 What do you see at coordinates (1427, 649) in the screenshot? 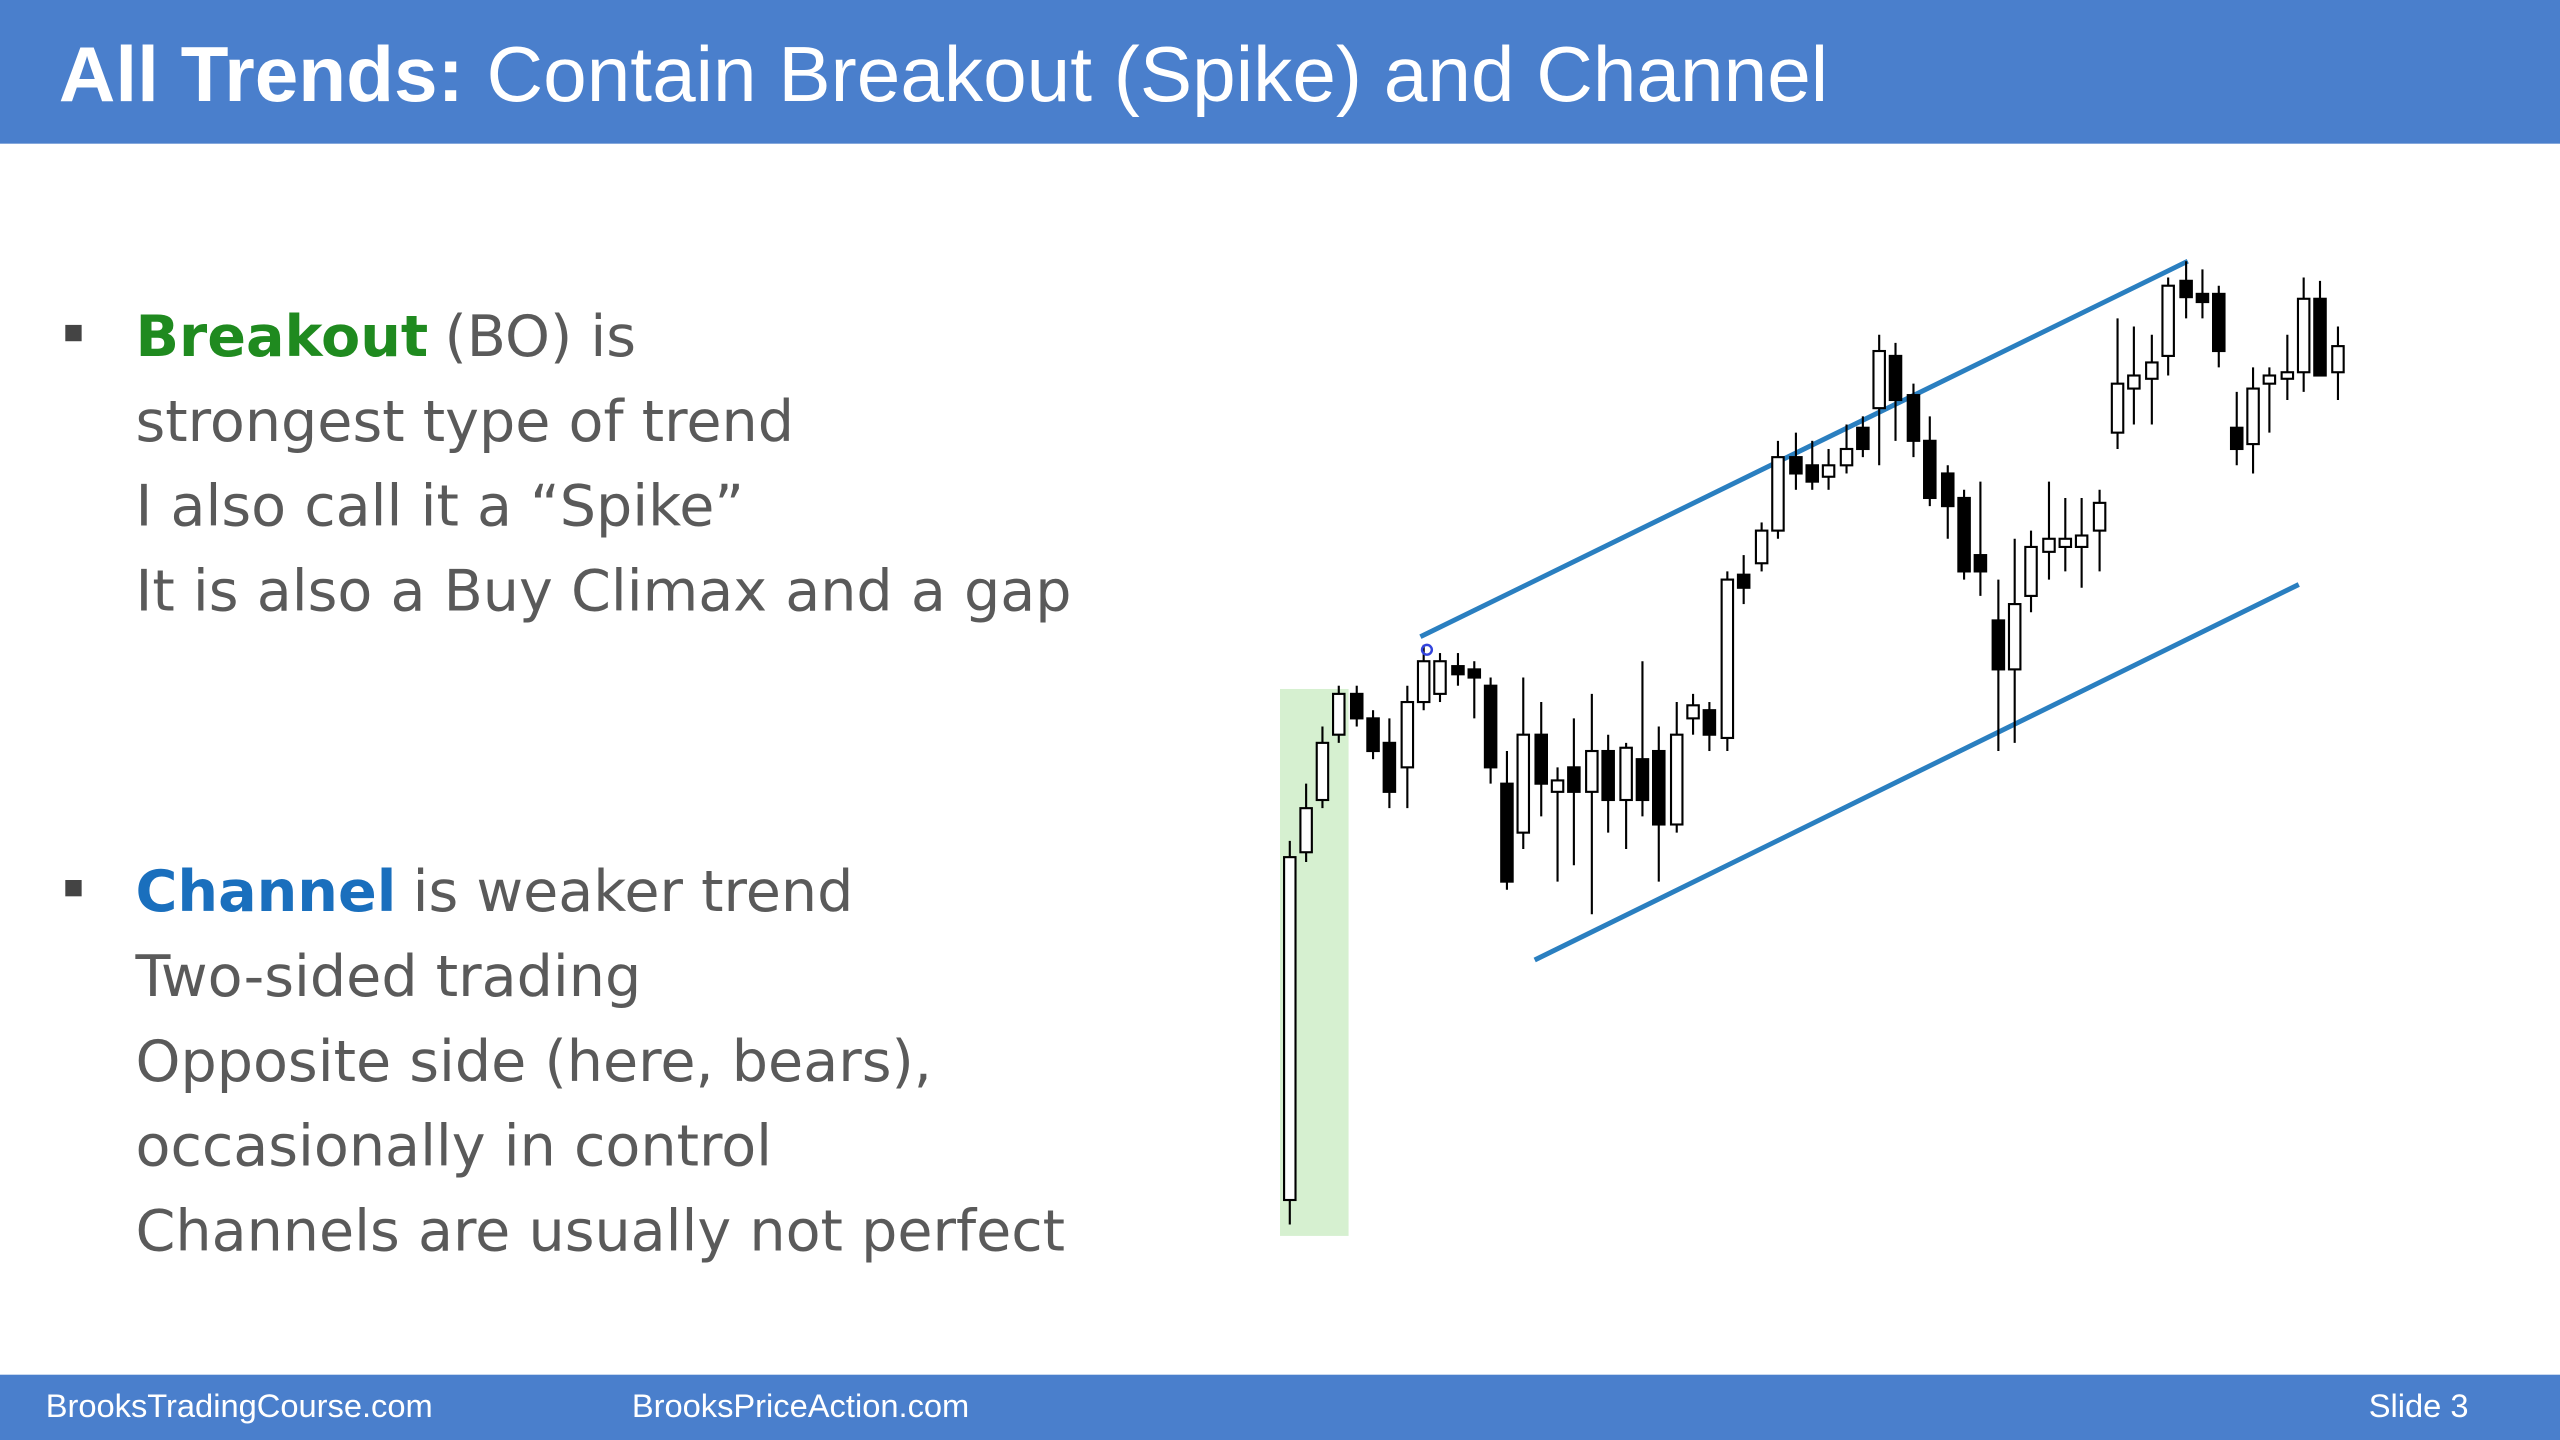
I see `cursor` at bounding box center [1427, 649].